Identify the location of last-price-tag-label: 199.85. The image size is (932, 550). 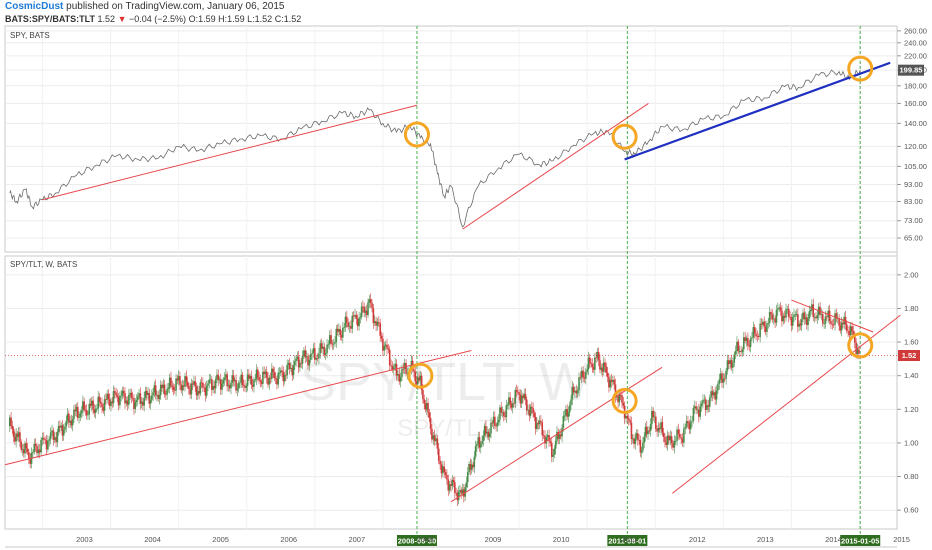
(911, 70).